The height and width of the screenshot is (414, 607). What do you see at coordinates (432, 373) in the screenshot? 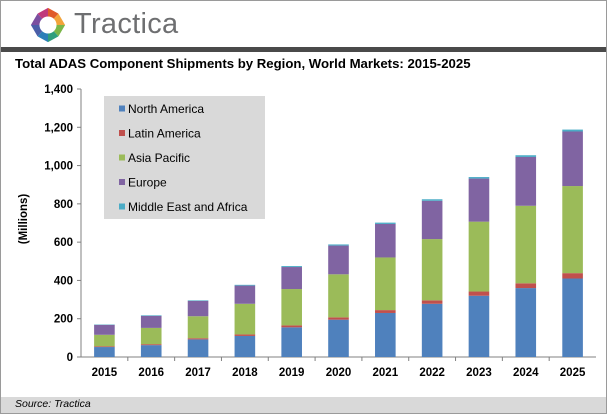
I see `x-tick-label: 2022` at bounding box center [432, 373].